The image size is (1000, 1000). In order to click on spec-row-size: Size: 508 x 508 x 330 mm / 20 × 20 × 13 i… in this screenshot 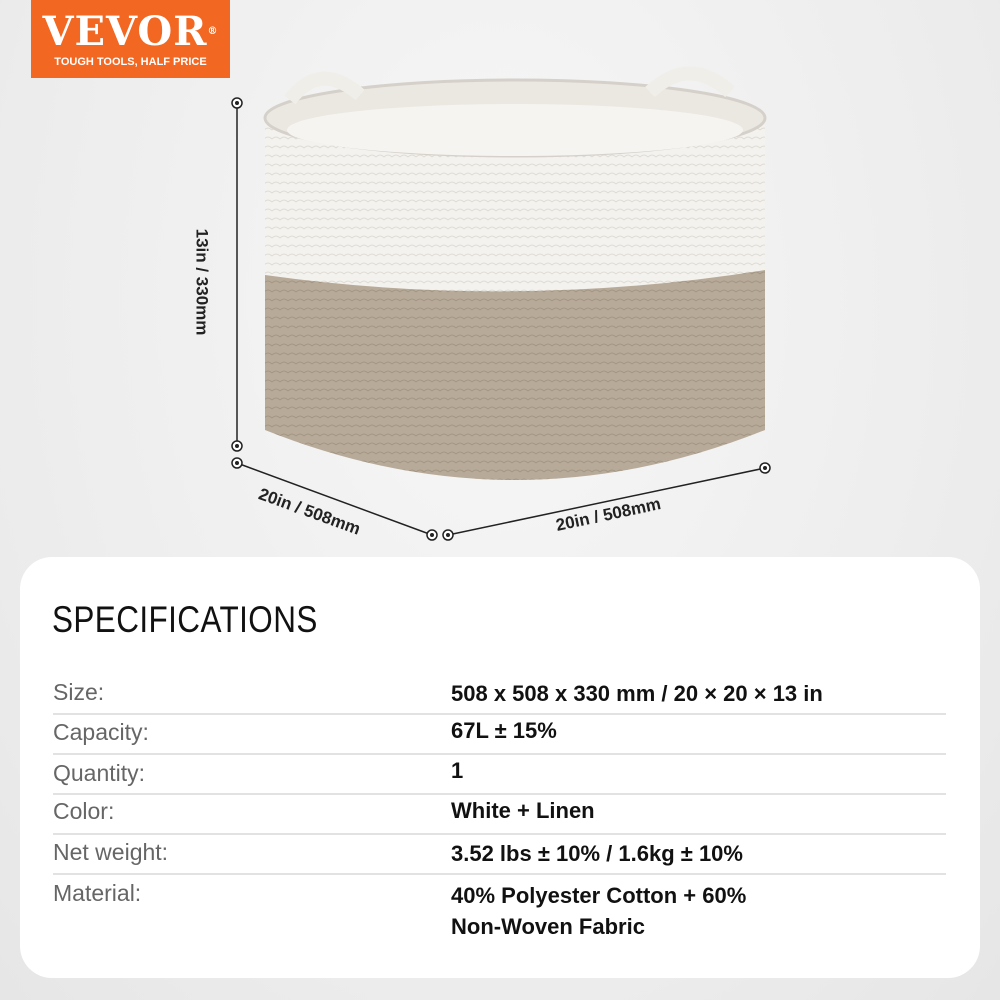, I will do `click(499, 695)`.